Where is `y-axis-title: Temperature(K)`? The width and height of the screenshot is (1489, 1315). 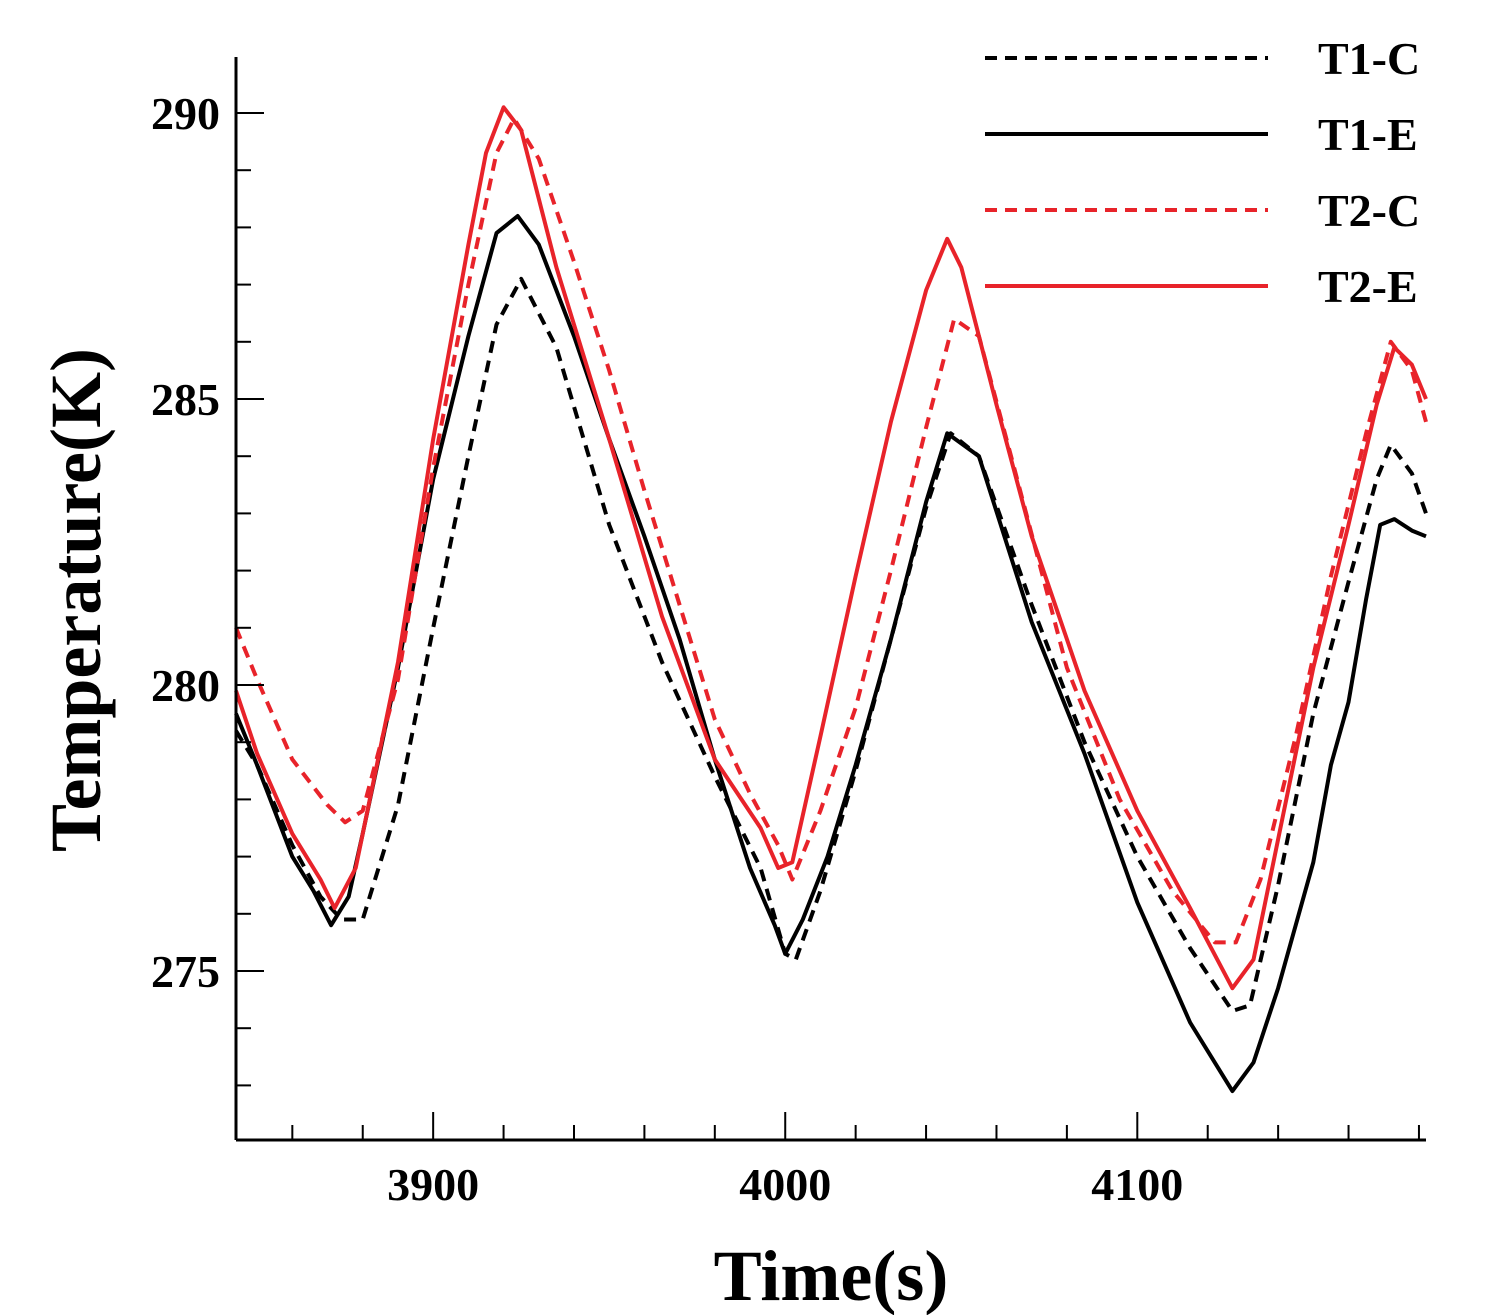 y-axis-title: Temperature(K) is located at coordinates (76, 600).